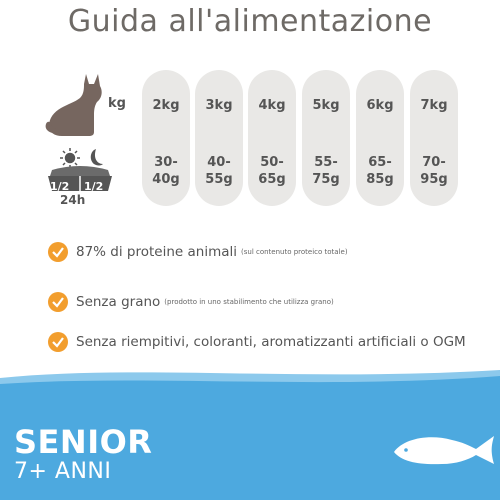  Describe the element at coordinates (219, 171) in the screenshot. I see `daily-amount: 40- 55g` at that location.